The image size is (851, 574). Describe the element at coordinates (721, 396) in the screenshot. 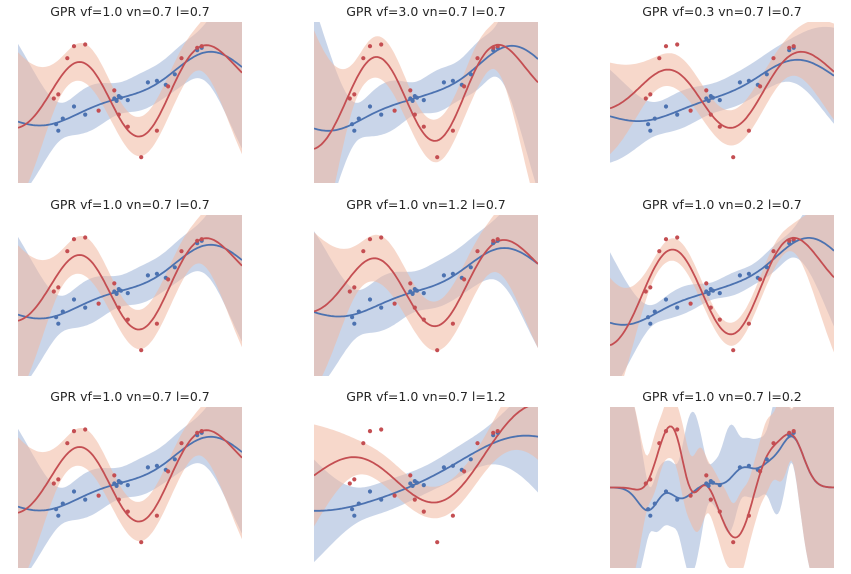

I see `subplot-title: GPR vf=1.0 vn=0.7 l=0.2` at that location.